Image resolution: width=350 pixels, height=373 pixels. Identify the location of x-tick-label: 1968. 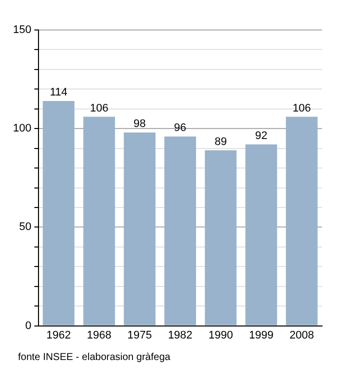
(99, 335).